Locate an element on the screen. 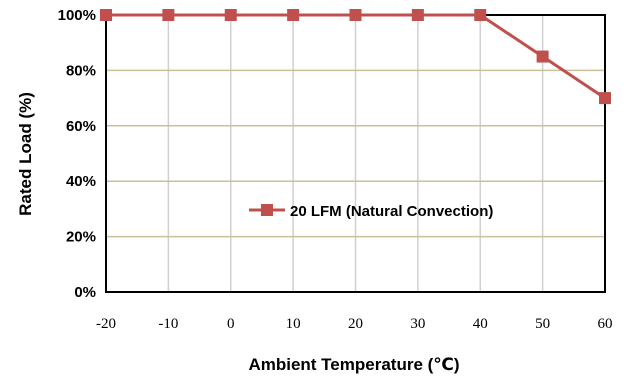  x-axis-title: Ambient Temperature (℃) is located at coordinates (353, 364).